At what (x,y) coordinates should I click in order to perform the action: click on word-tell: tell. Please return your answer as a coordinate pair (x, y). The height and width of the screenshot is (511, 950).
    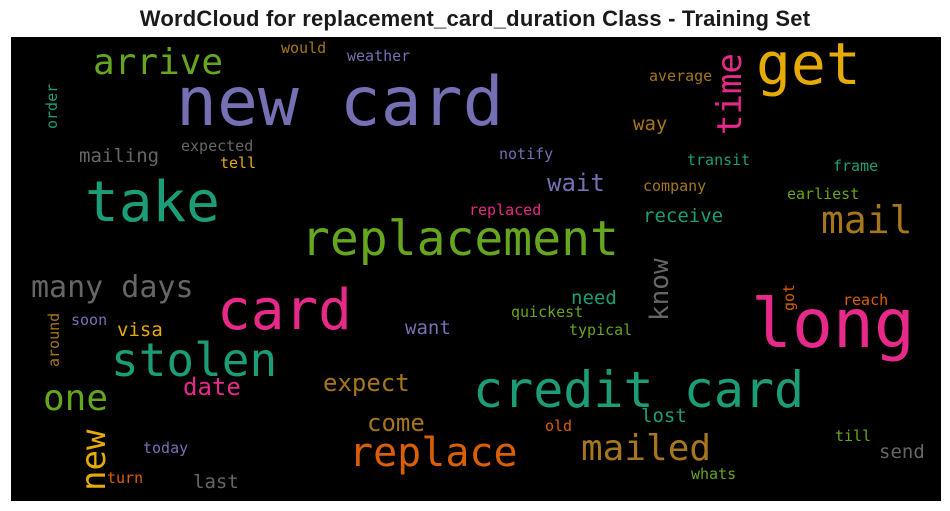
    Looking at the image, I should click on (238, 163).